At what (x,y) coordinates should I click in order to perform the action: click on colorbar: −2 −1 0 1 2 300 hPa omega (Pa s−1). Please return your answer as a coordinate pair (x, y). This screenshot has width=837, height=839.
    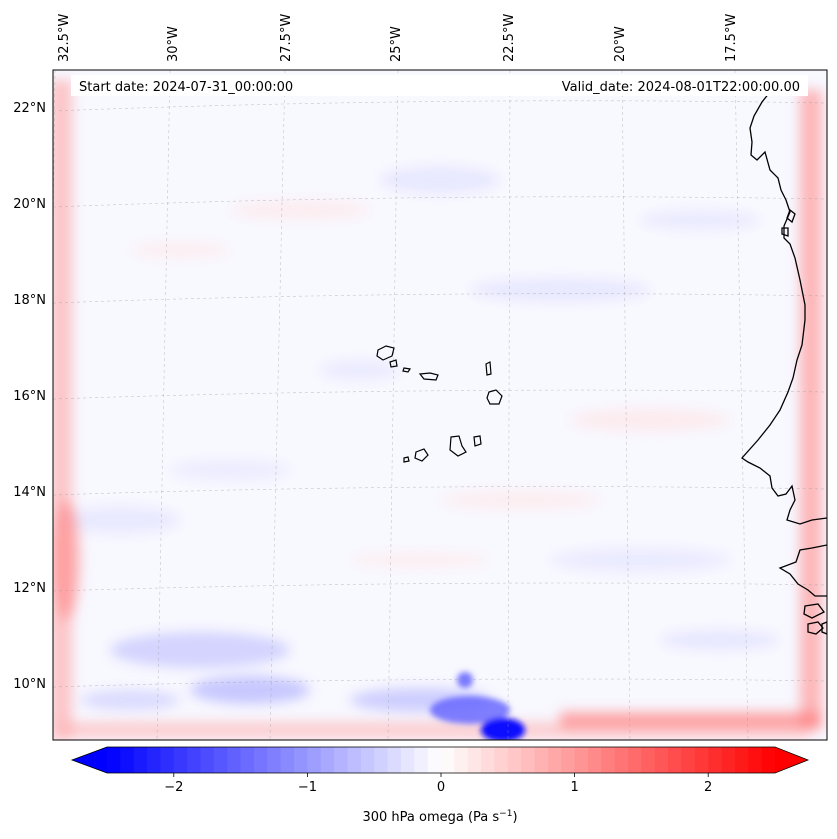
    Looking at the image, I should click on (440, 785).